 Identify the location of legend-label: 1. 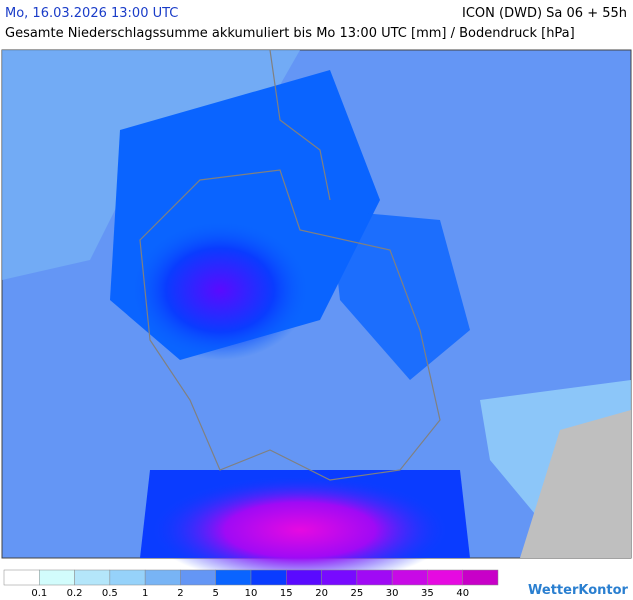
(145, 593).